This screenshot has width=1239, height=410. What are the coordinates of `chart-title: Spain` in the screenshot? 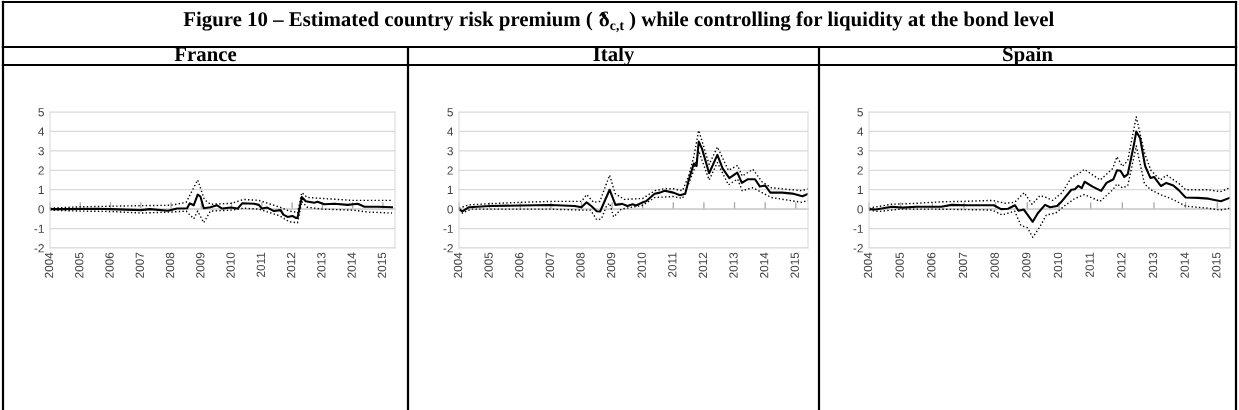 It's located at (1028, 56).